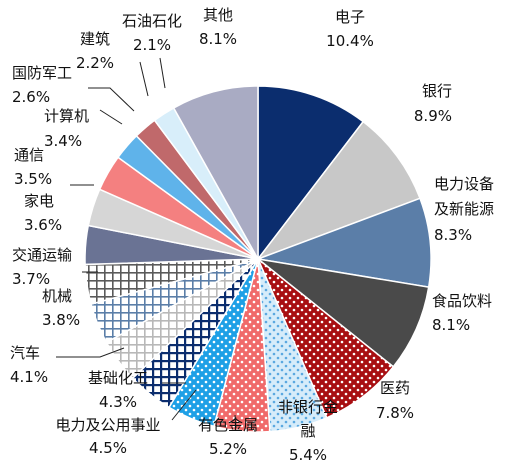 Image resolution: width=510 pixels, height=465 pixels. What do you see at coordinates (395, 400) in the screenshot?
I see `slice-label-4: 医药 7.8%` at bounding box center [395, 400].